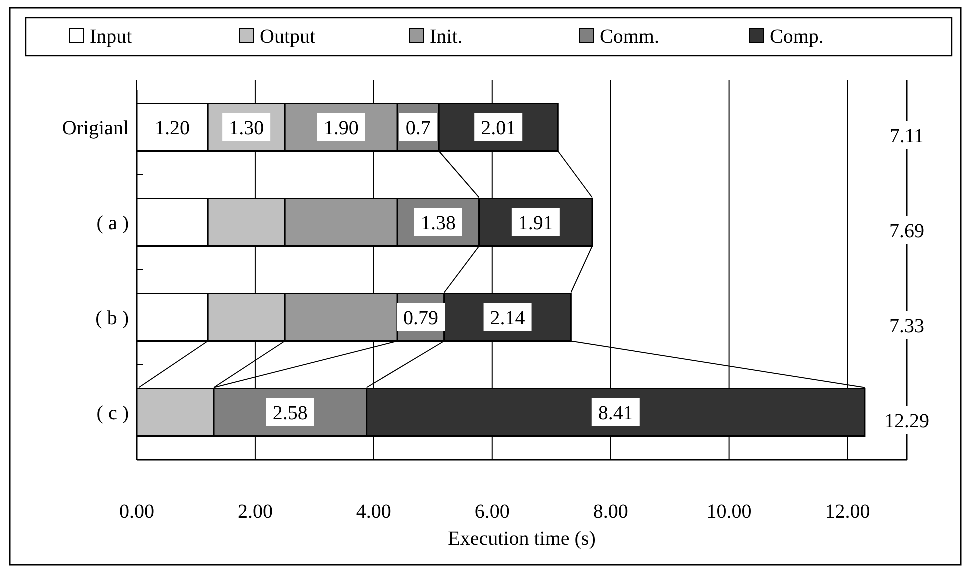  I want to click on x-tick-label: 8.00, so click(610, 512).